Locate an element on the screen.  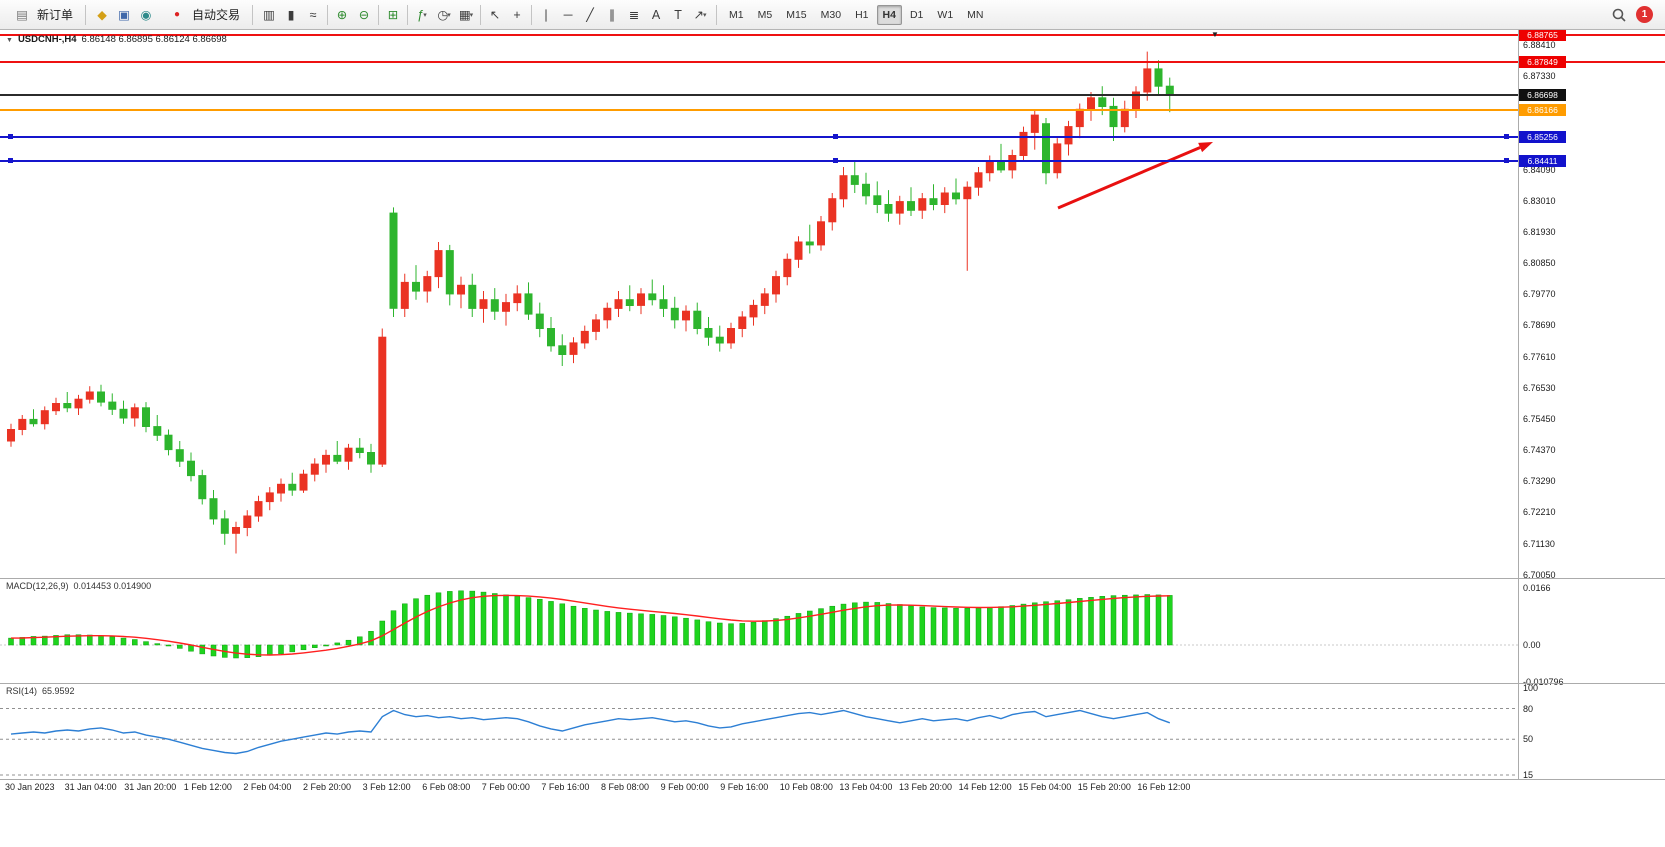
timeframe-w1: W1 is located at coordinates (945, 14).